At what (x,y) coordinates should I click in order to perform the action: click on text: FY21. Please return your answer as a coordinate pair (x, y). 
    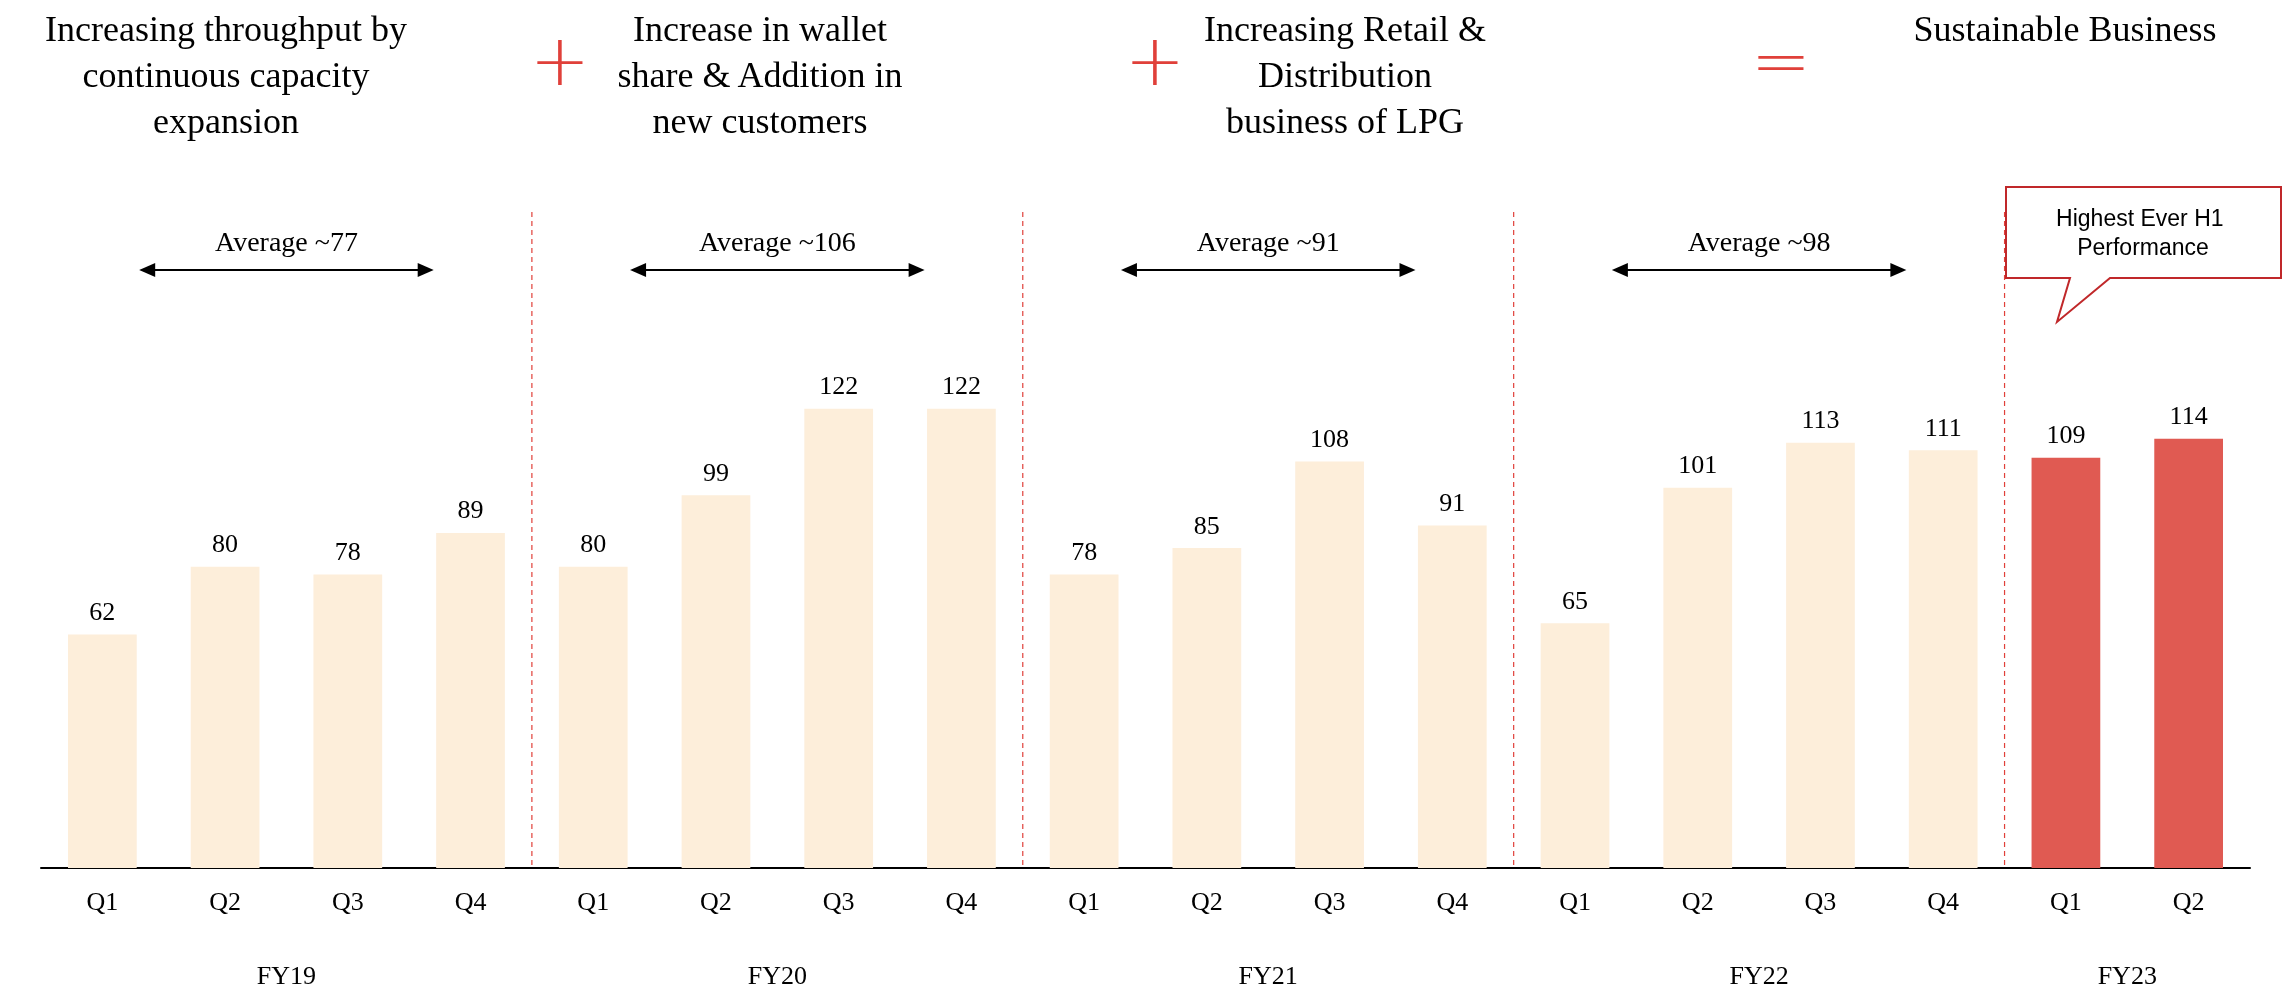
    Looking at the image, I should click on (1268, 975).